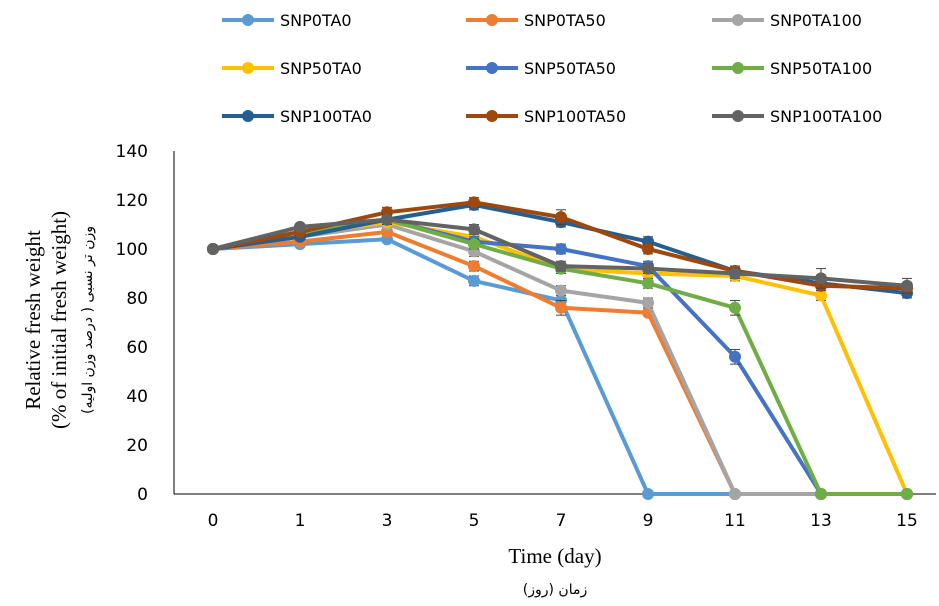 The image size is (939, 606). I want to click on x-tick-label: 5, so click(474, 521).